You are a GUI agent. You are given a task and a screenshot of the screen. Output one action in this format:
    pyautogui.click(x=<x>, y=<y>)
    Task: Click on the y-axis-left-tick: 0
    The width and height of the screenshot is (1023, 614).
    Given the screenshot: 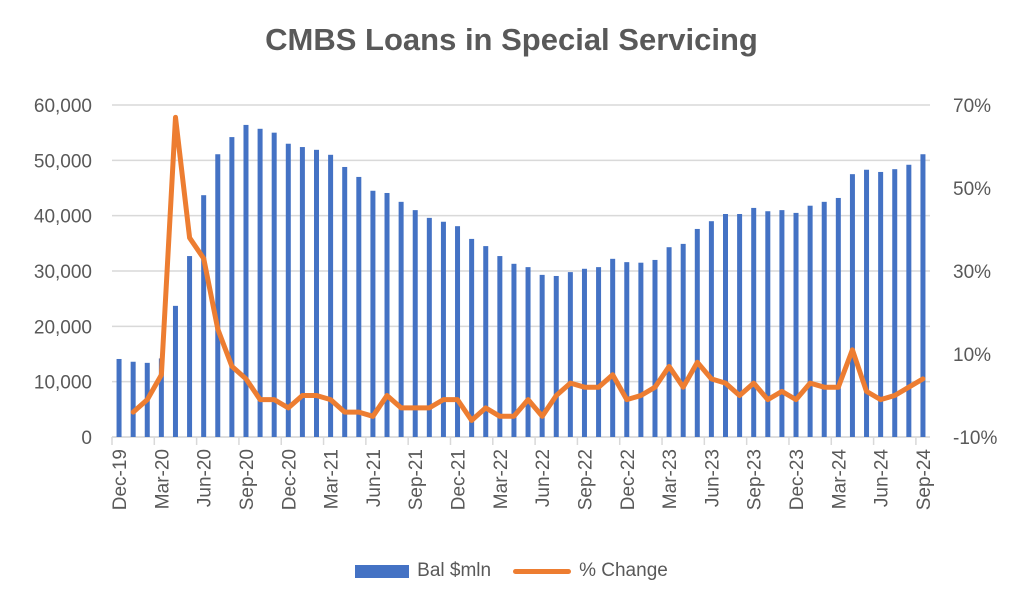 What is the action you would take?
    pyautogui.click(x=86, y=438)
    